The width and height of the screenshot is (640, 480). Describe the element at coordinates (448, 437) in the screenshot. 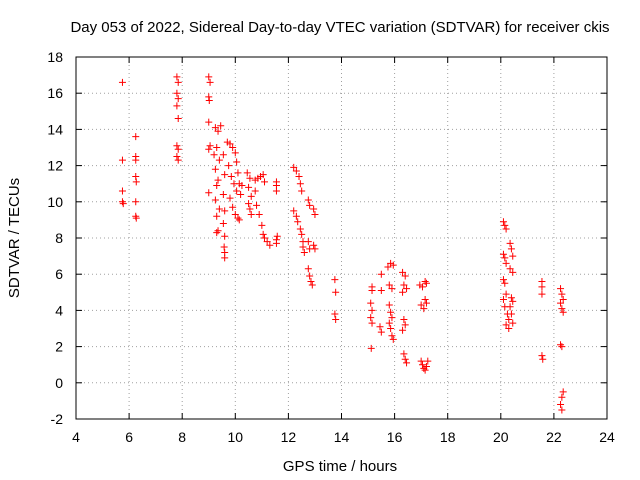

I see `x-tick-label: 18` at that location.